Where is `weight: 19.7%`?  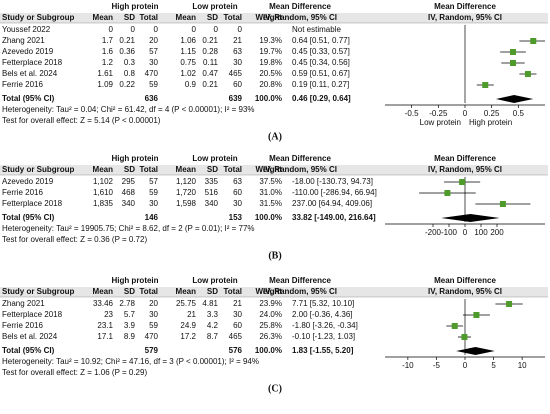
weight: 19.7% is located at coordinates (270, 51).